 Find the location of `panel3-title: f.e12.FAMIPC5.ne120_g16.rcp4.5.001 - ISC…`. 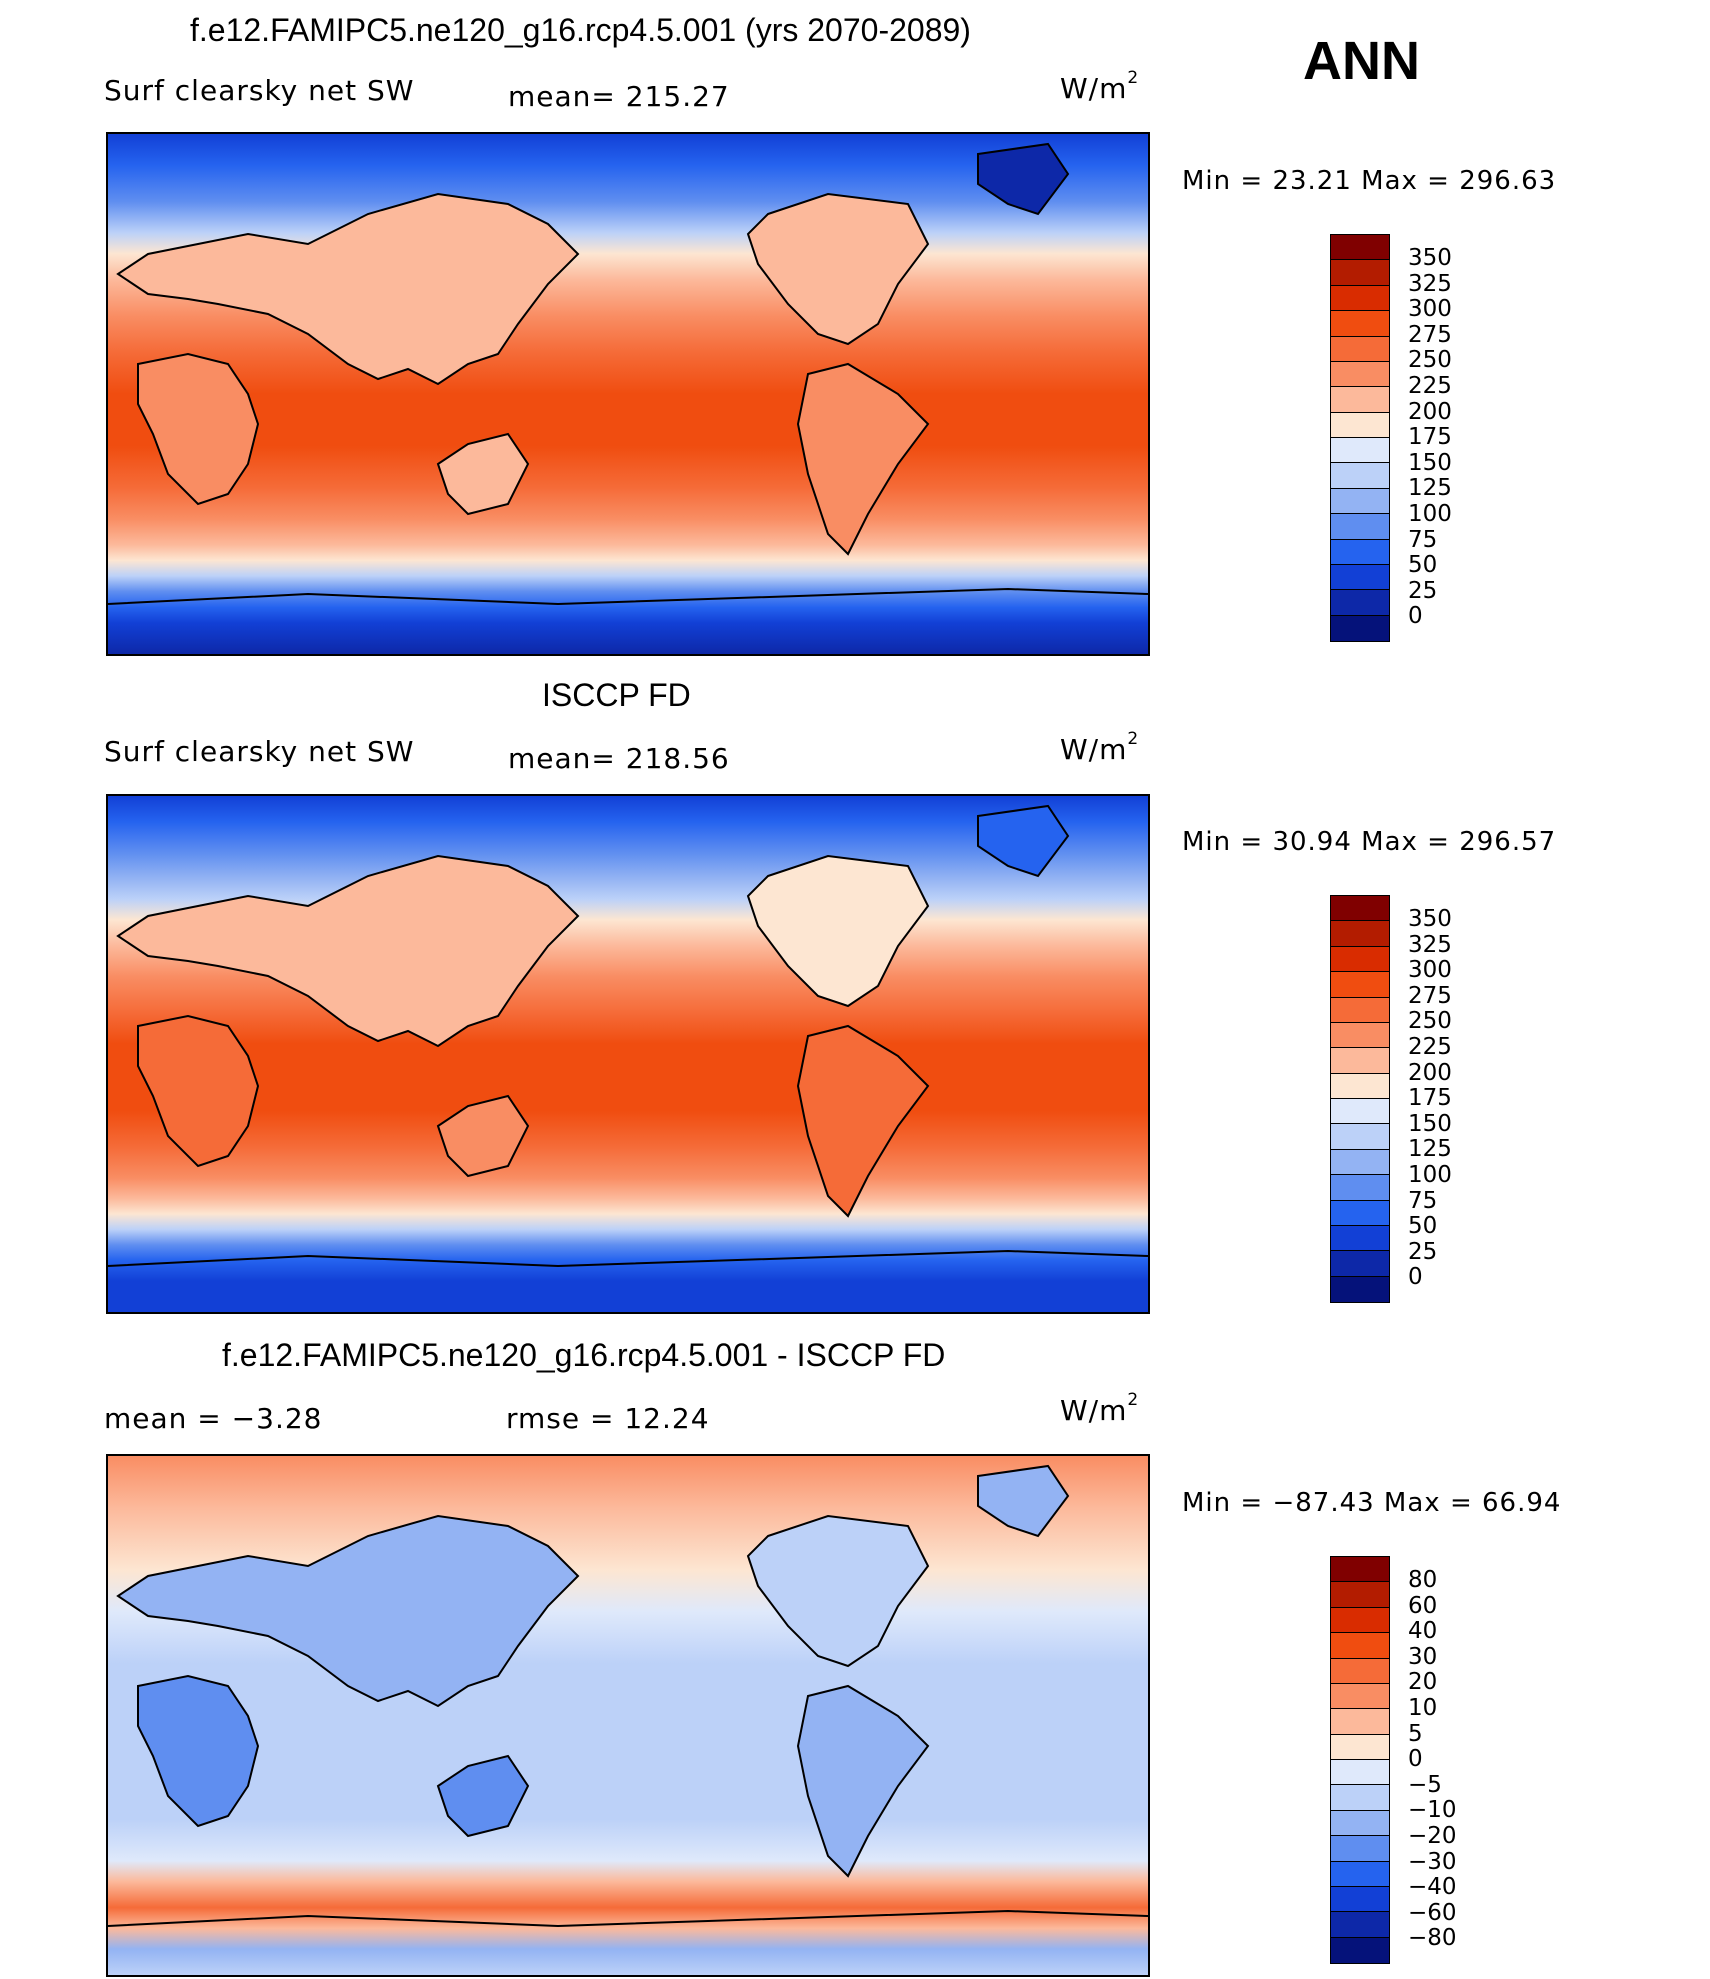

panel3-title: f.e12.FAMIPC5.ne120_g16.rcp4.5.001 - ISC… is located at coordinates (584, 1355).